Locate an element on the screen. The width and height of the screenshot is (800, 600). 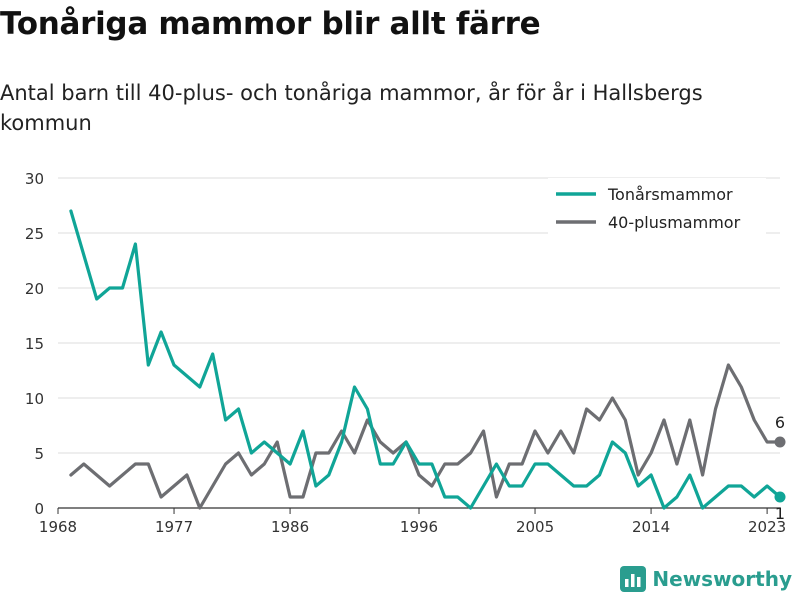
y-tick-label: 25 is located at coordinates (34, 234).